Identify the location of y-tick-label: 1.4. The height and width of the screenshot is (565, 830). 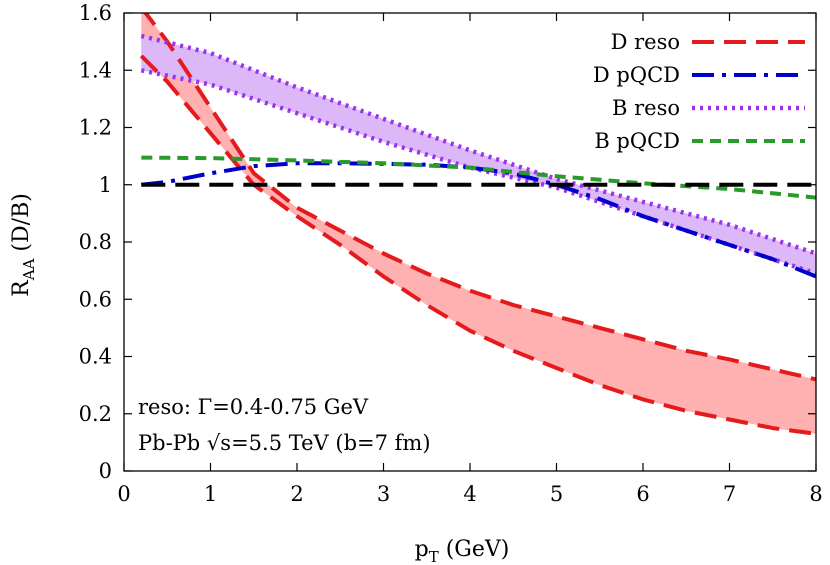
(95, 70).